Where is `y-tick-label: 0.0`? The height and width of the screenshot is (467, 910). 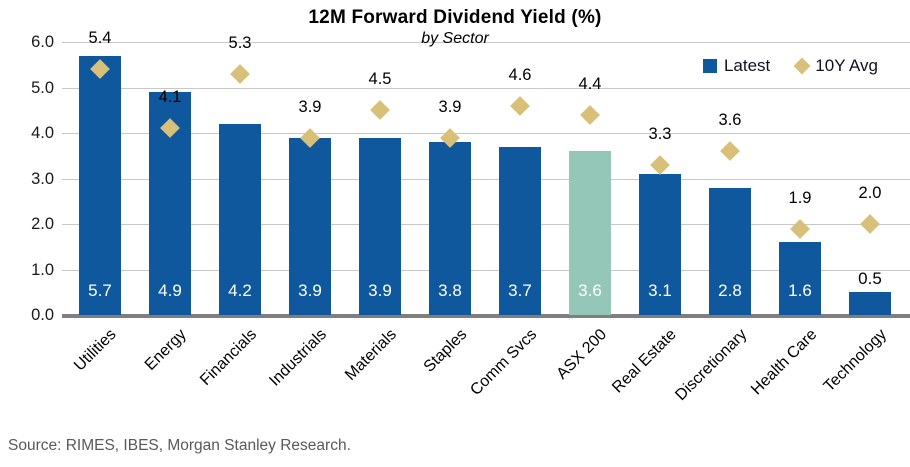
y-tick-label: 0.0 is located at coordinates (42, 315).